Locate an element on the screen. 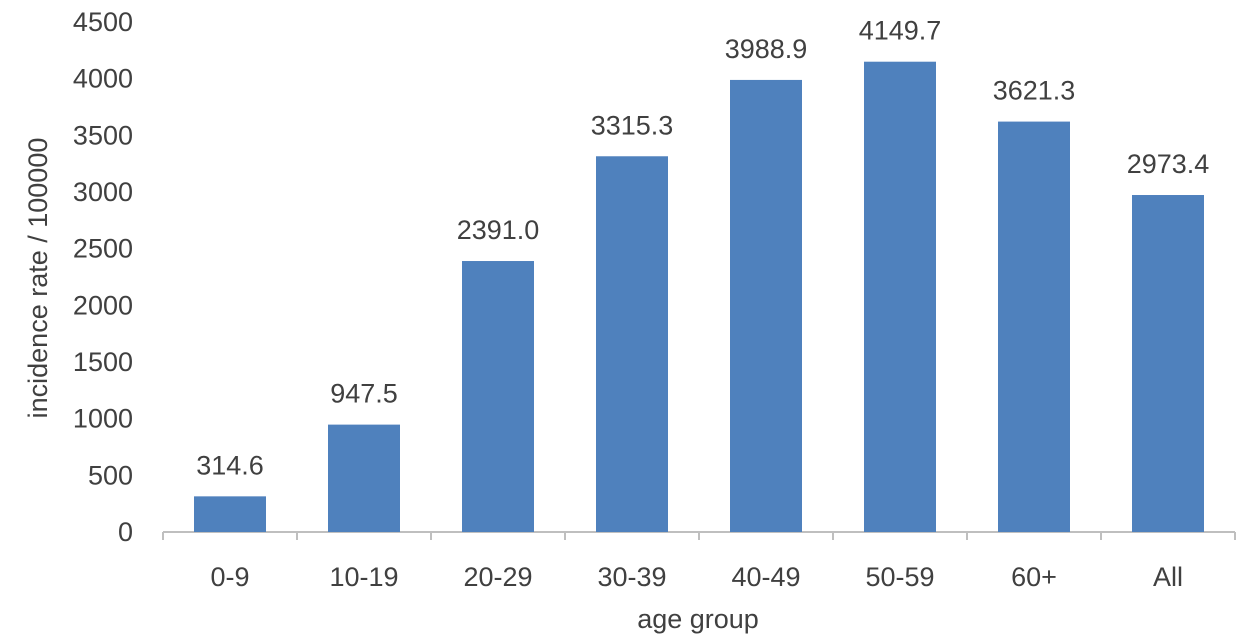 The height and width of the screenshot is (639, 1248). data-label: 3315.3 is located at coordinates (632, 125).